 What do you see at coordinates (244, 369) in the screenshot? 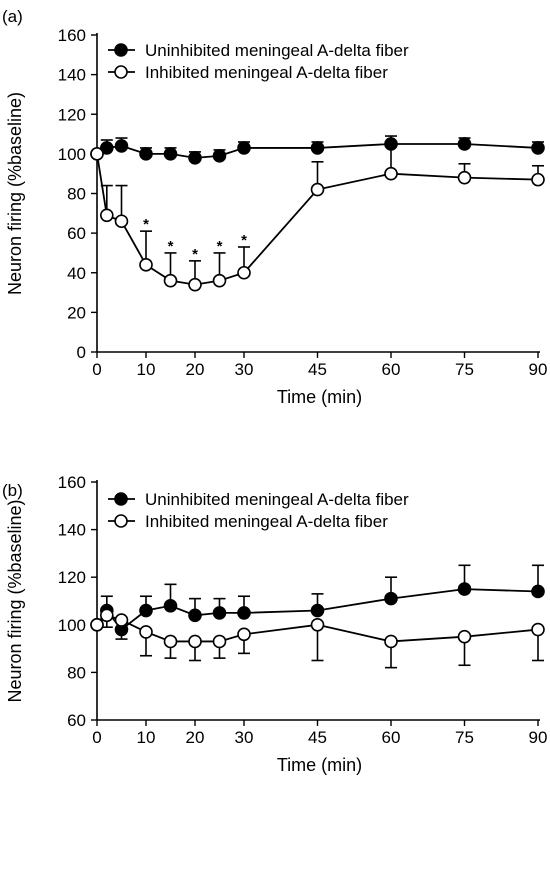
I see `x-tick-label: 30` at bounding box center [244, 369].